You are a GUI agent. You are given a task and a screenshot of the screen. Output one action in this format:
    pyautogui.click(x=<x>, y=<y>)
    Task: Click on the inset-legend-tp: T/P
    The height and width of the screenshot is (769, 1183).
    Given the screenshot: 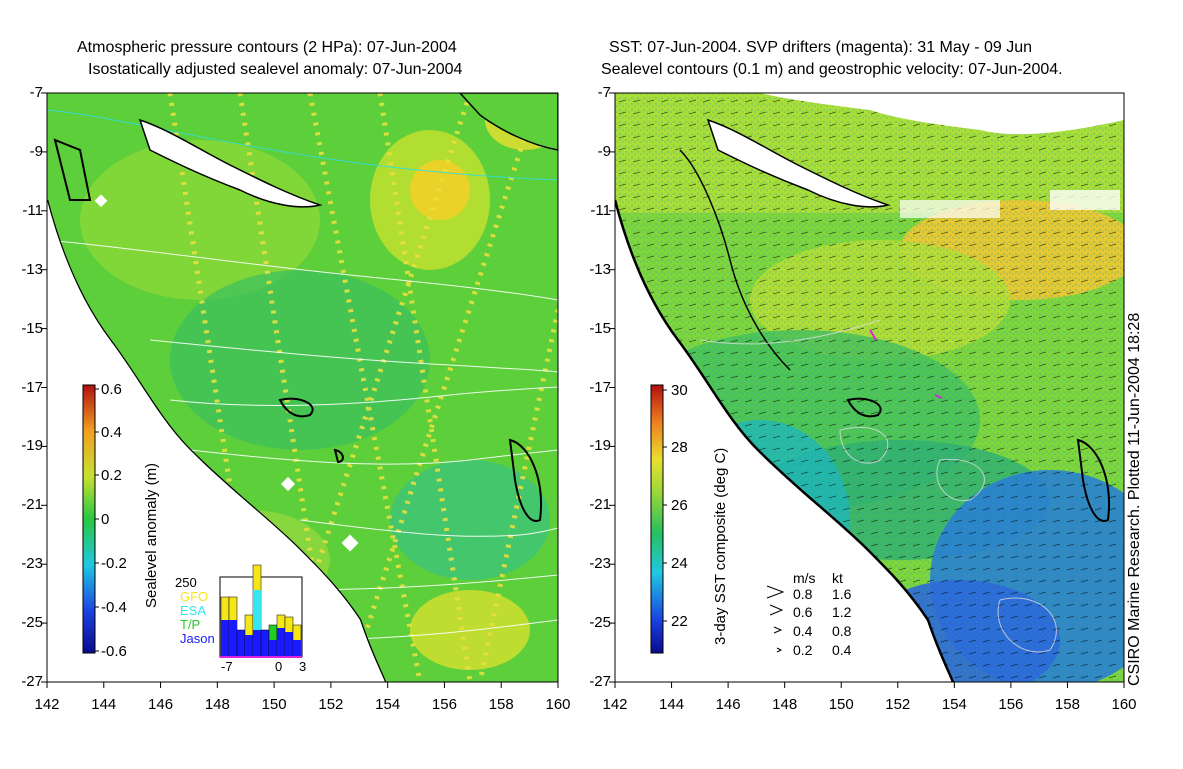 What is the action you would take?
    pyautogui.click(x=190, y=624)
    